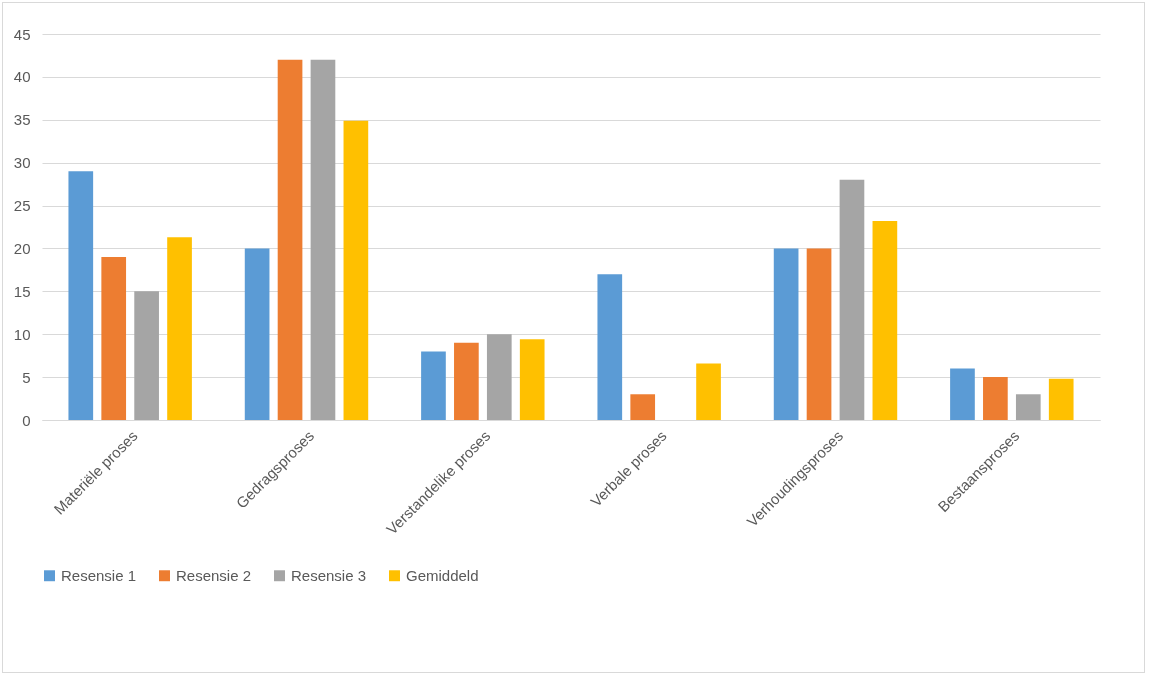  I want to click on y-tick-label: 20, so click(22, 248).